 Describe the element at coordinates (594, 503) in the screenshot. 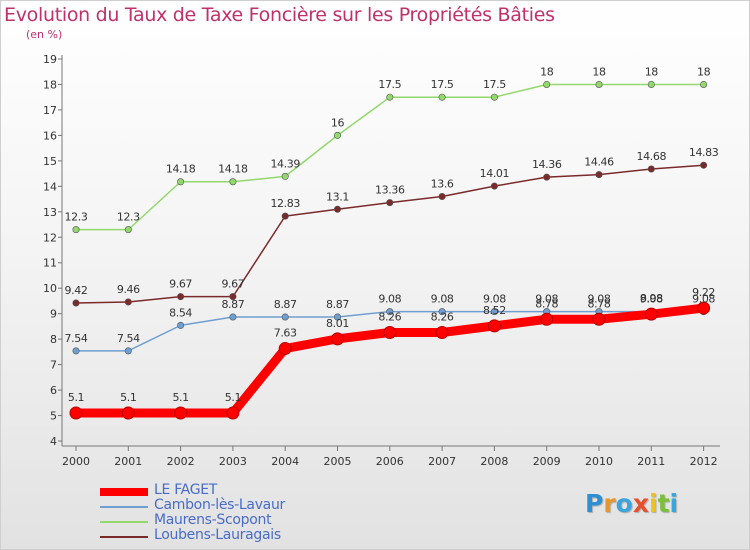

I see `logo-letter: P` at that location.